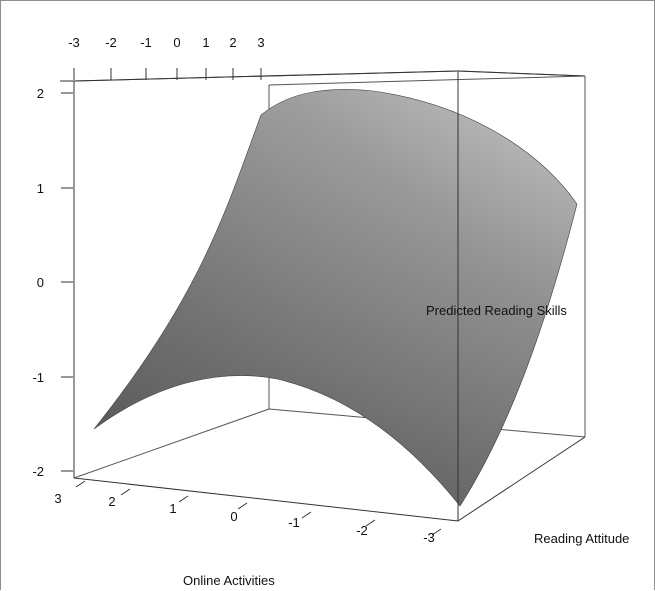  What do you see at coordinates (40, 93) in the screenshot?
I see `z-axis-tick-label: 2` at bounding box center [40, 93].